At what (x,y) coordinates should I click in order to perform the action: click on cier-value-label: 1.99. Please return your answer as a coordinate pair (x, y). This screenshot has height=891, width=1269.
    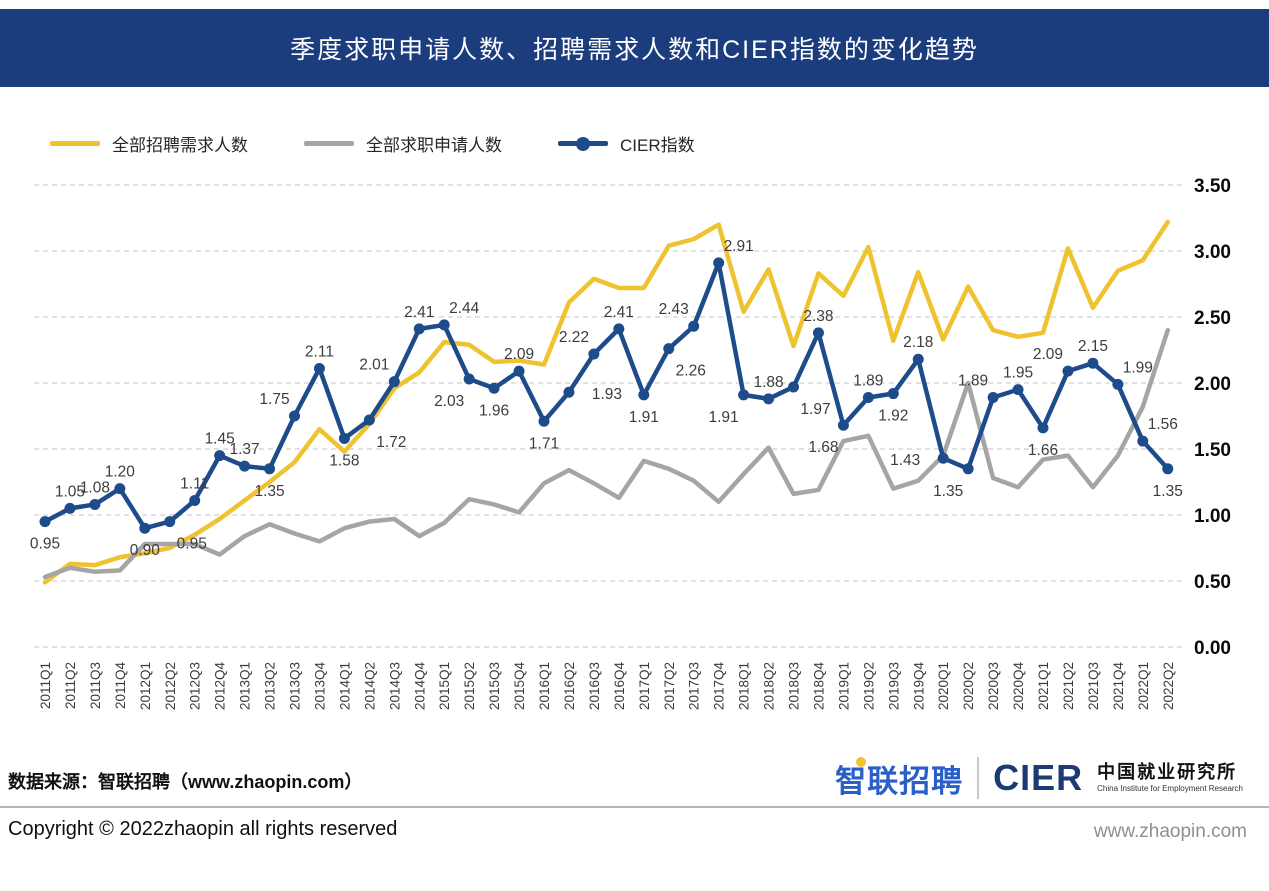
    Looking at the image, I should click on (1138, 367).